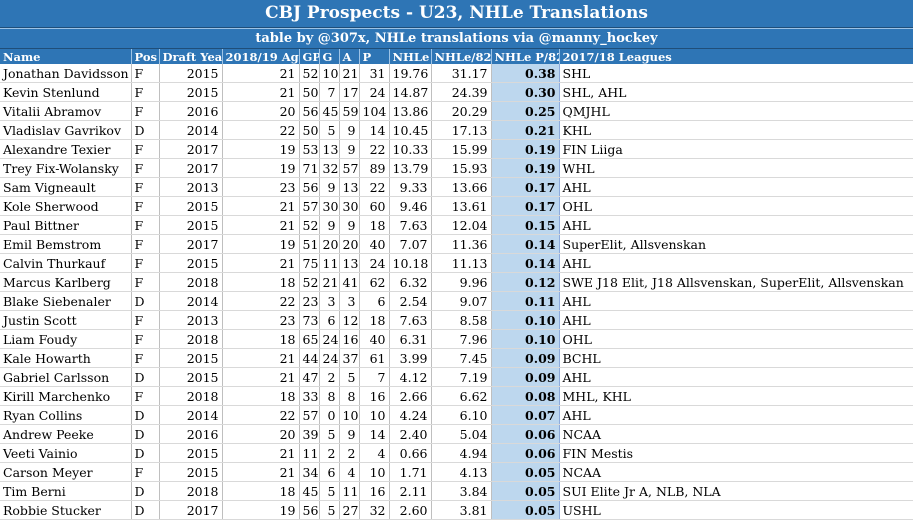 This screenshot has height=520, width=913. What do you see at coordinates (329, 301) in the screenshot?
I see `cell-g: 3` at bounding box center [329, 301].